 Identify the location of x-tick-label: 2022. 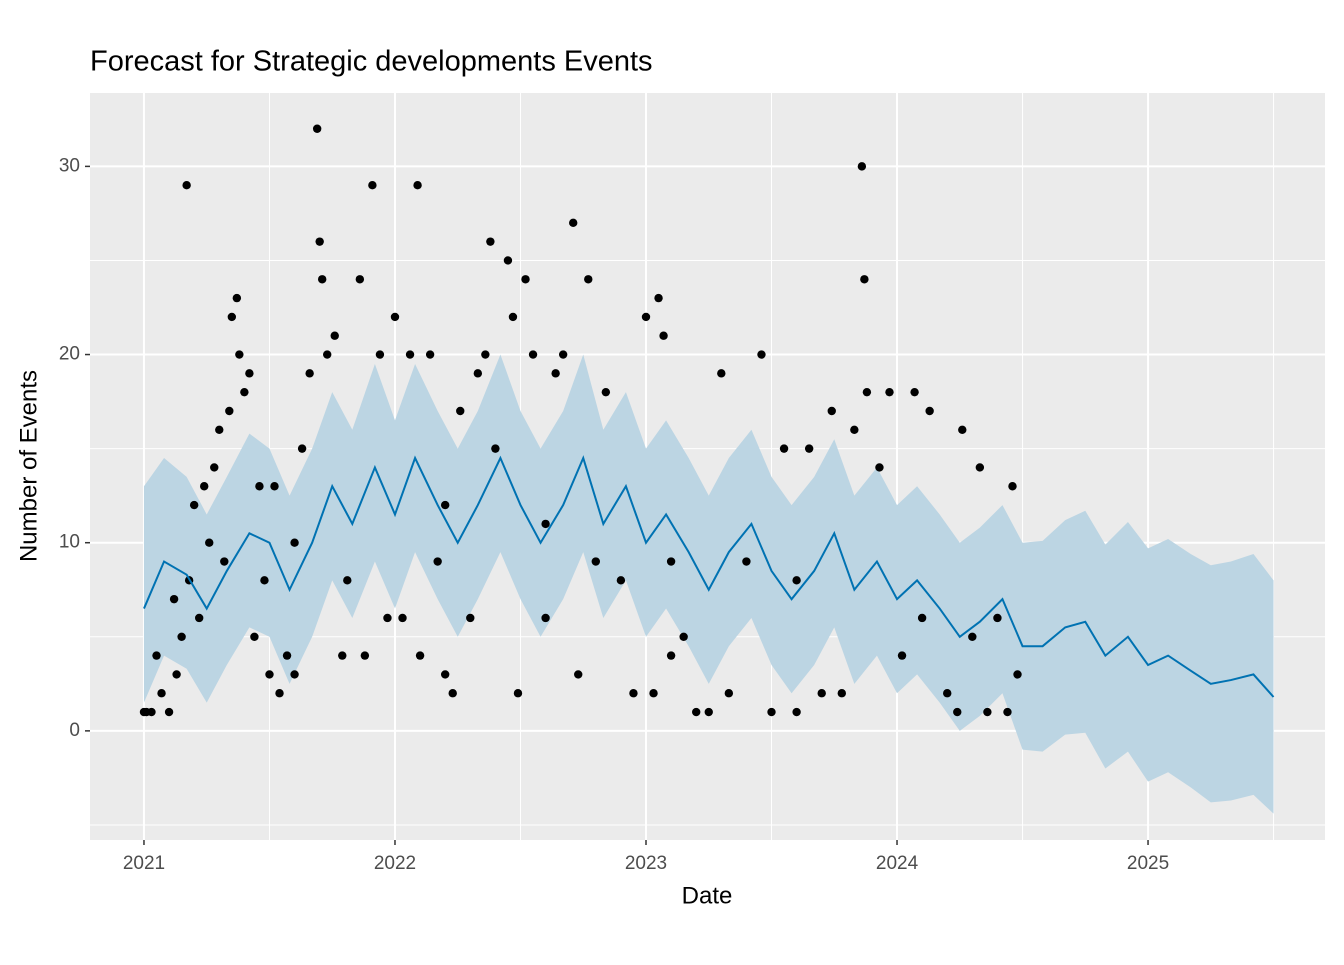
(395, 863).